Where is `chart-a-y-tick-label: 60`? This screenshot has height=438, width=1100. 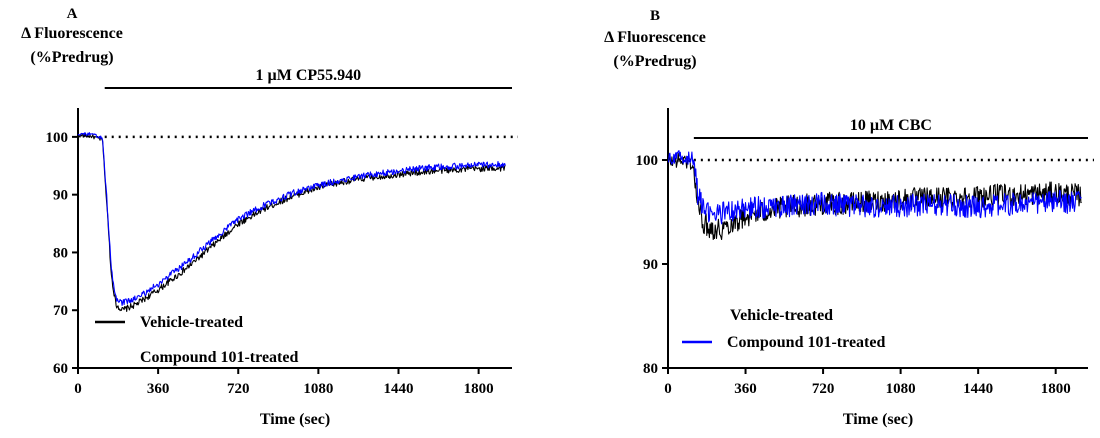 chart-a-y-tick-label: 60 is located at coordinates (60, 369).